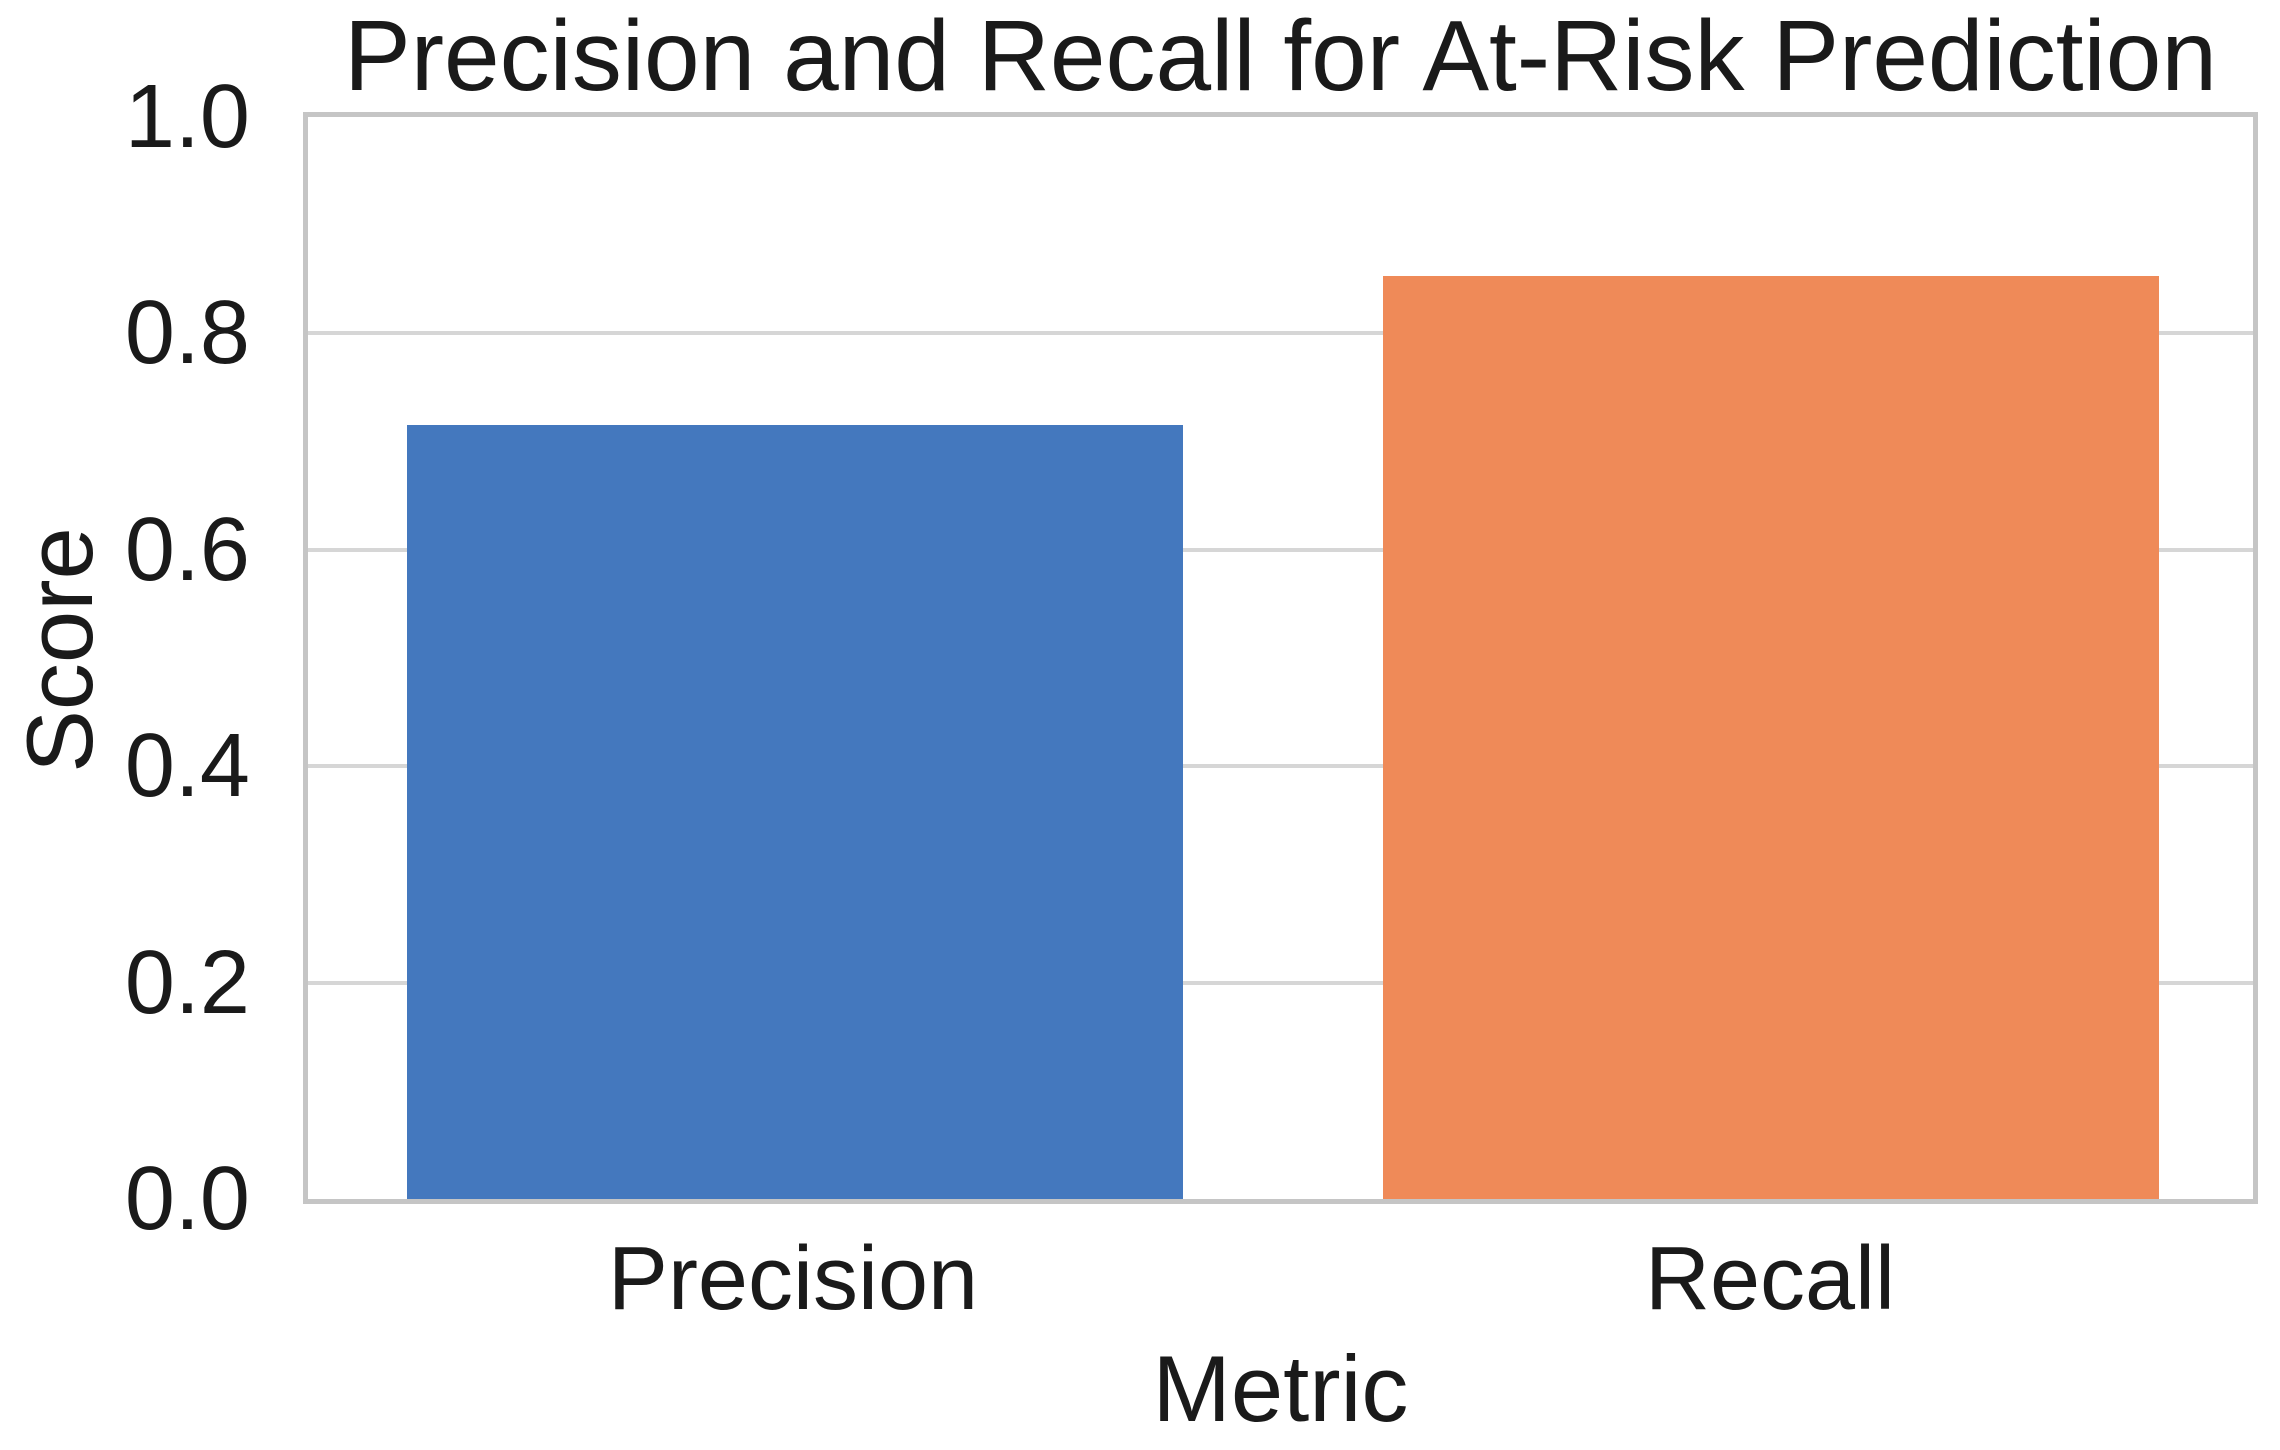  I want to click on gridline-0.8, so click(1280, 333).